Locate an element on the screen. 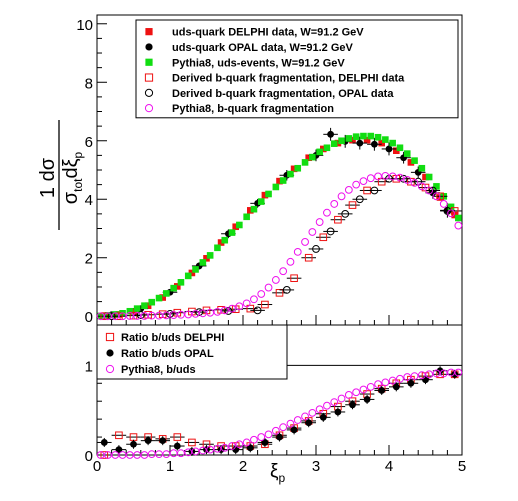 This screenshot has height=501, width=518. x-axis-label: ξp is located at coordinates (278, 473).